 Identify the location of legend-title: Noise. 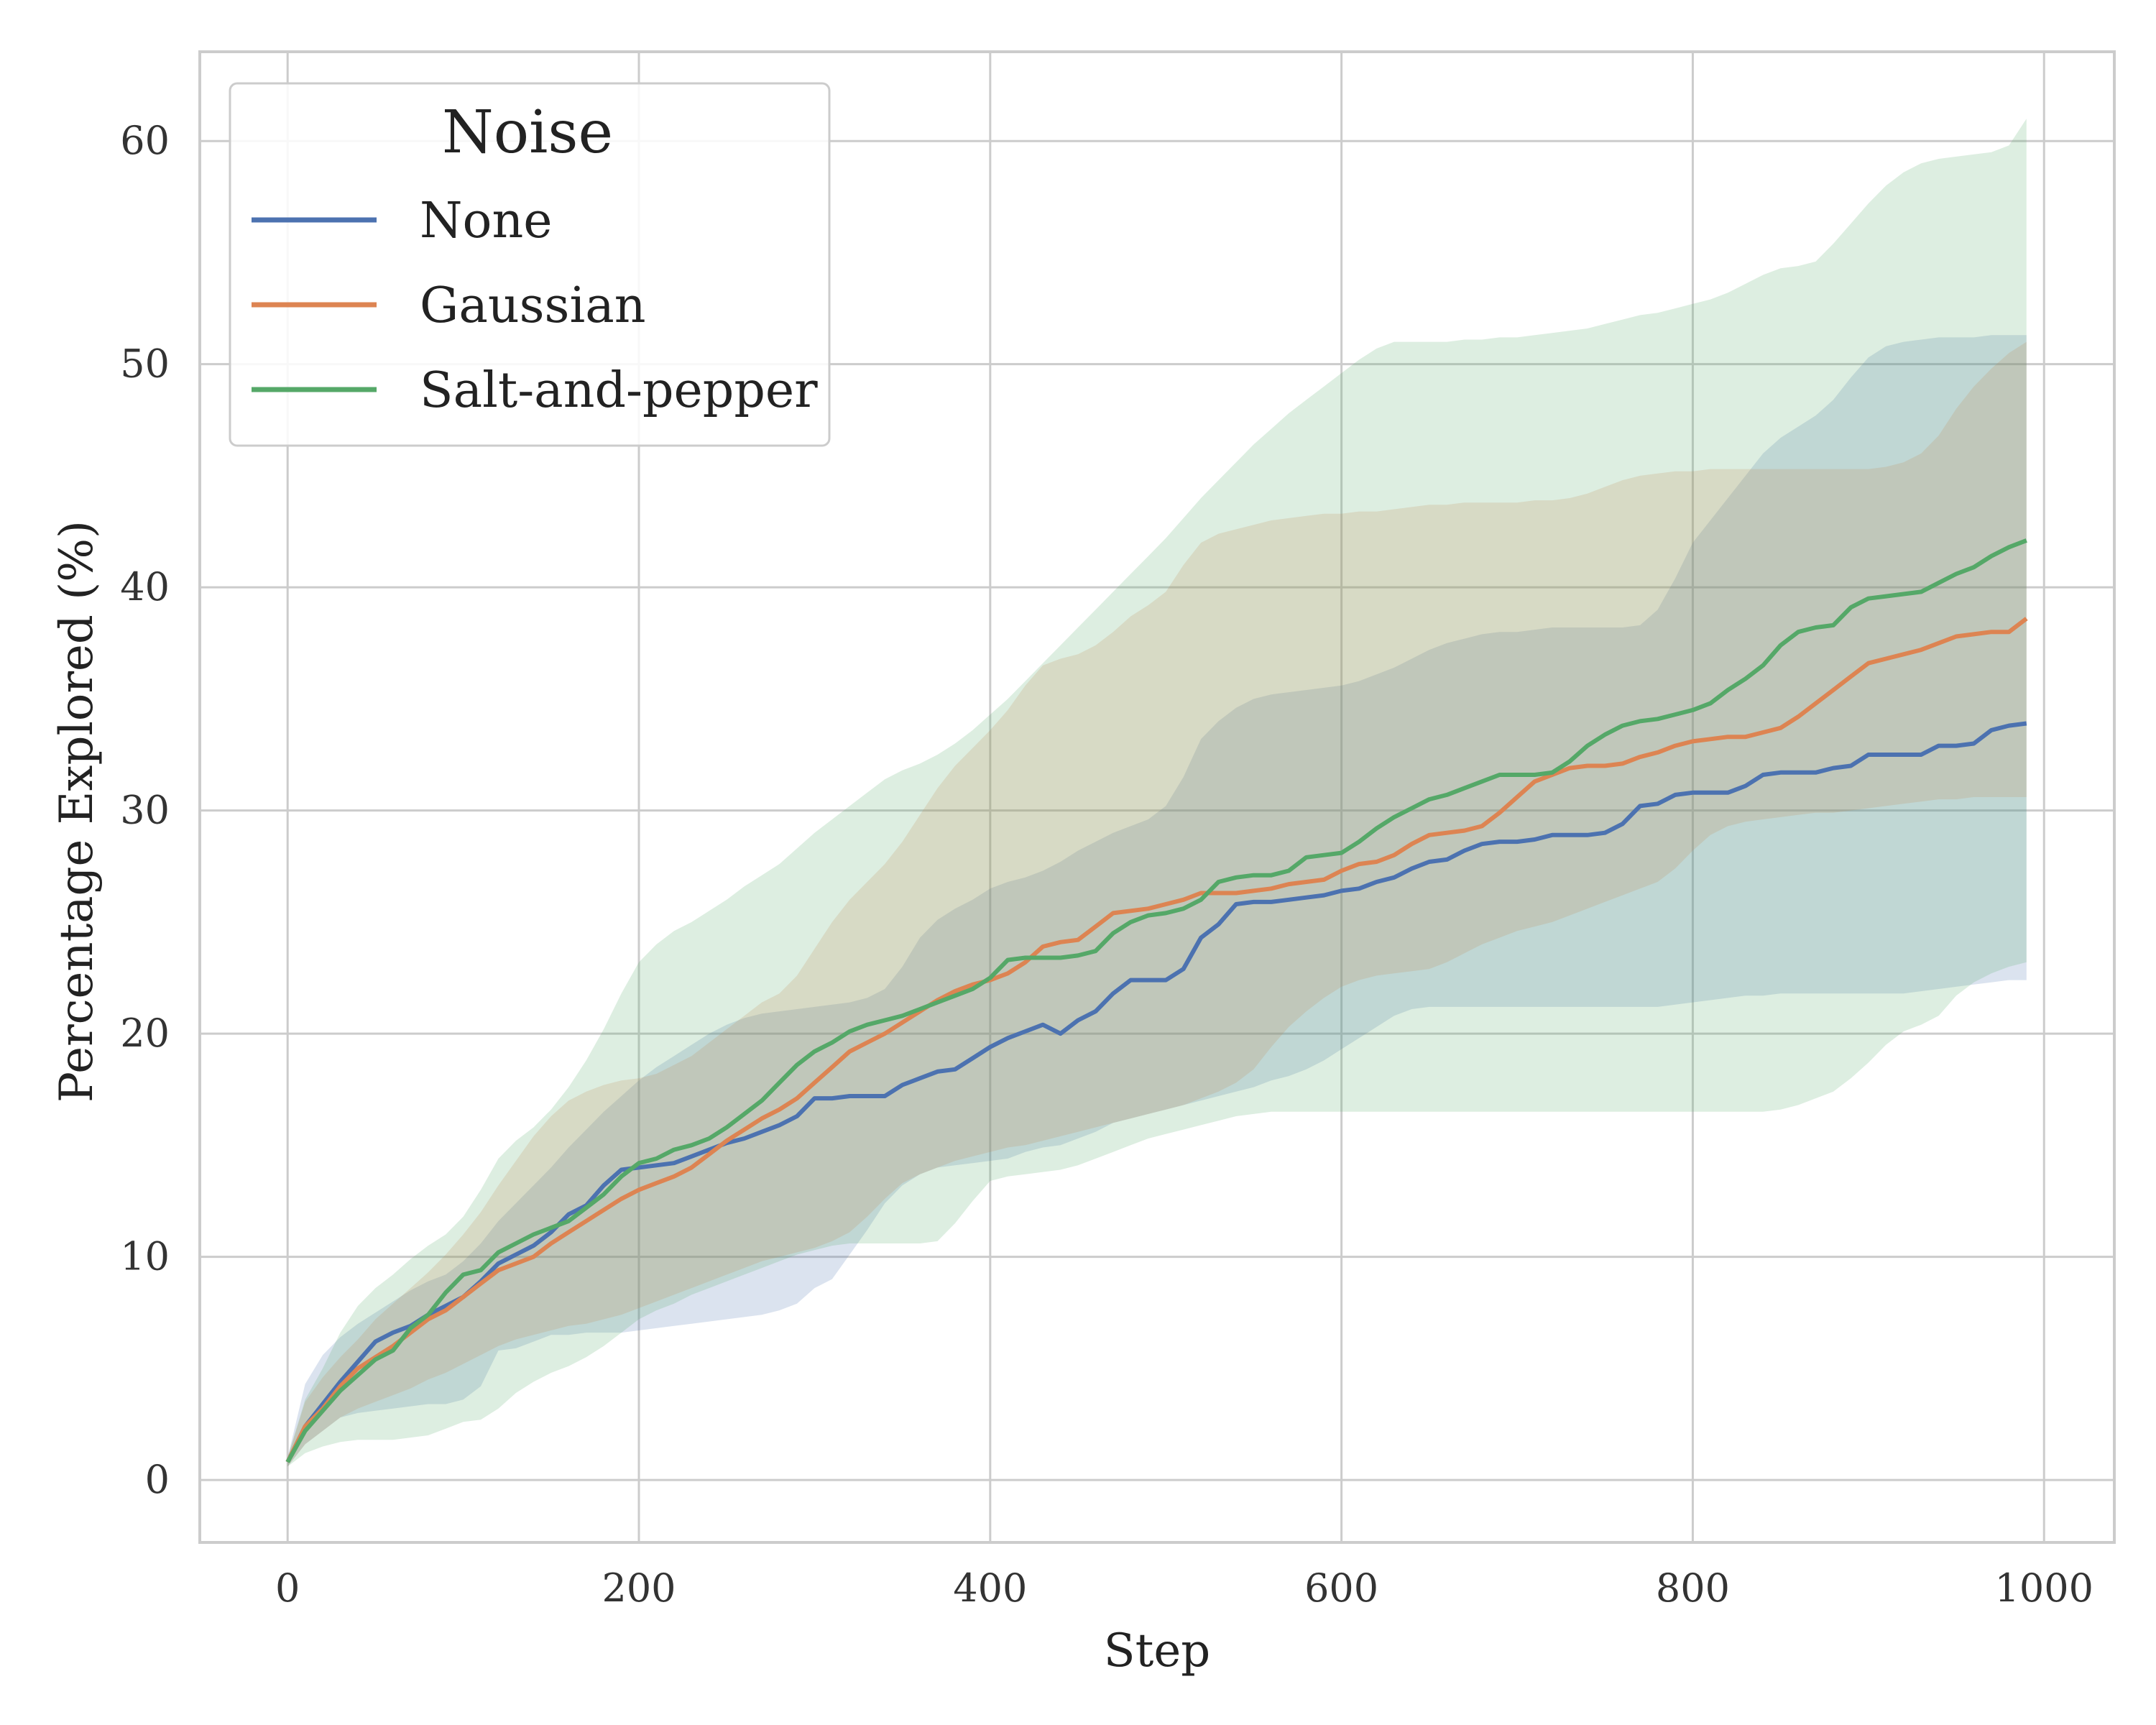
(527, 132).